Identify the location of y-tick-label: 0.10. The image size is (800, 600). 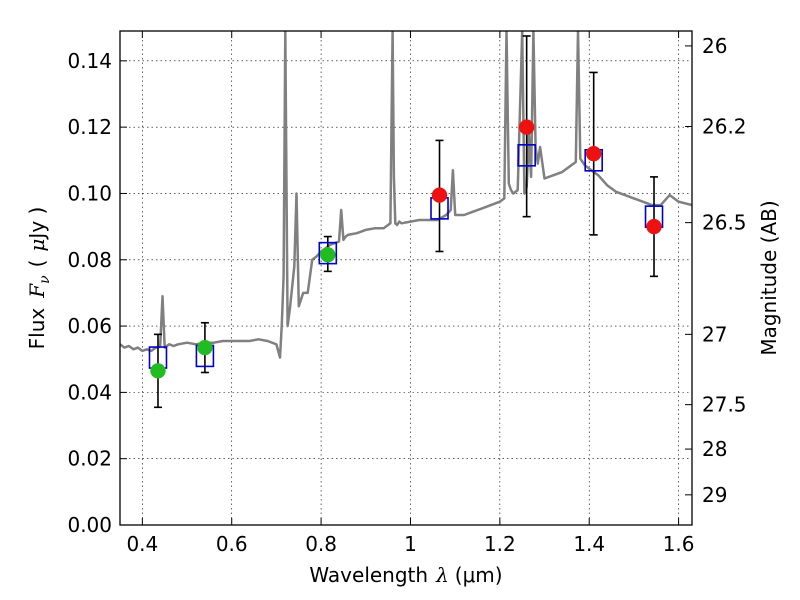
(89, 193).